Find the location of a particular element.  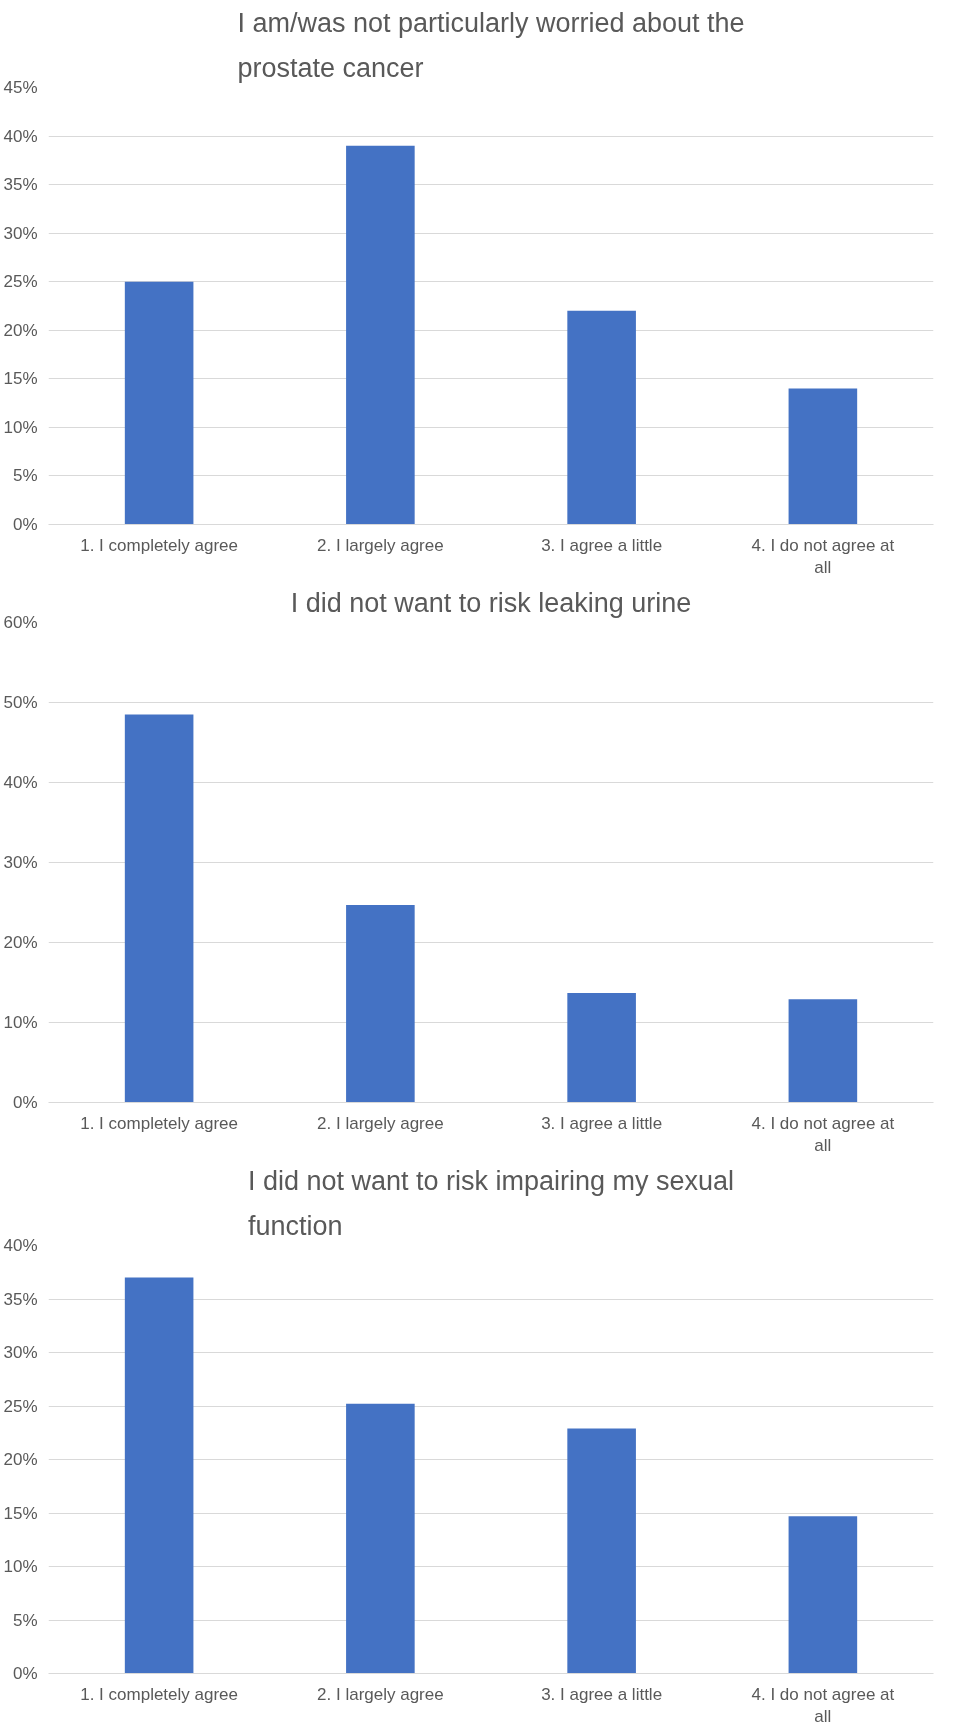

y-tick-label: 45% is located at coordinates (20, 87).